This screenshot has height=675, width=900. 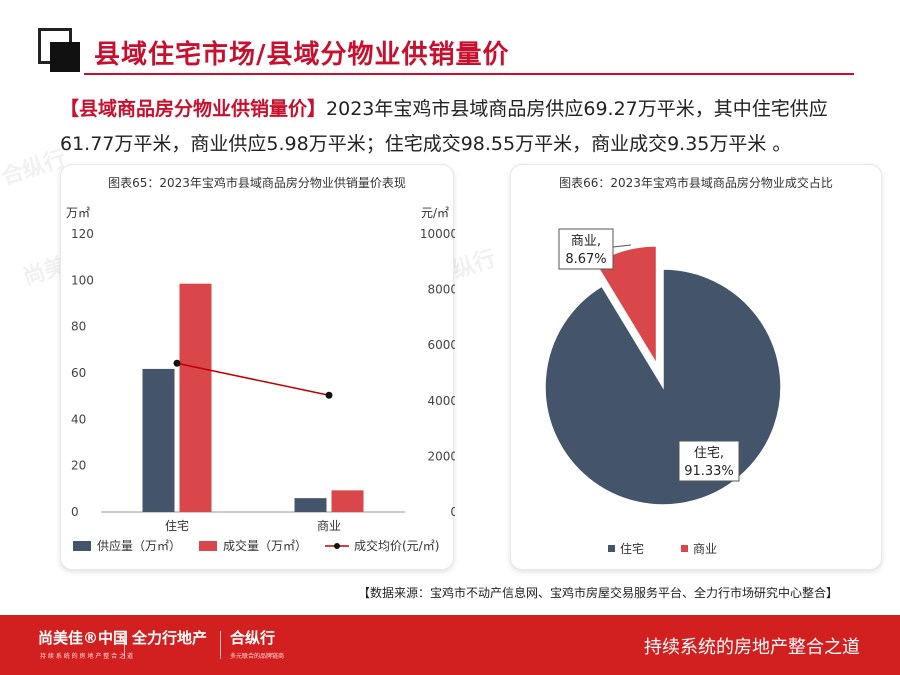 I want to click on x-tick-label: 商业, so click(x=329, y=525).